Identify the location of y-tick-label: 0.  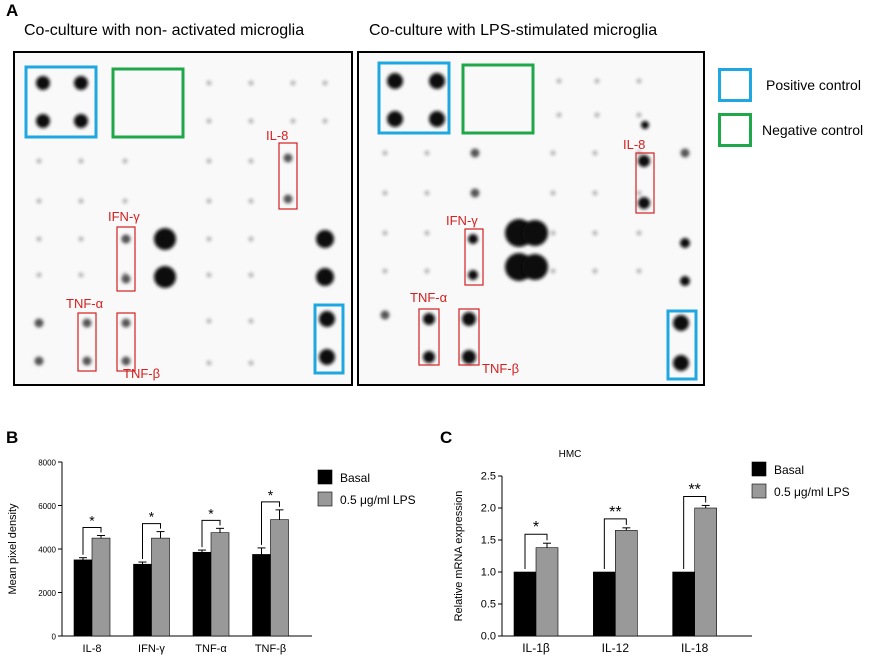
(54, 637).